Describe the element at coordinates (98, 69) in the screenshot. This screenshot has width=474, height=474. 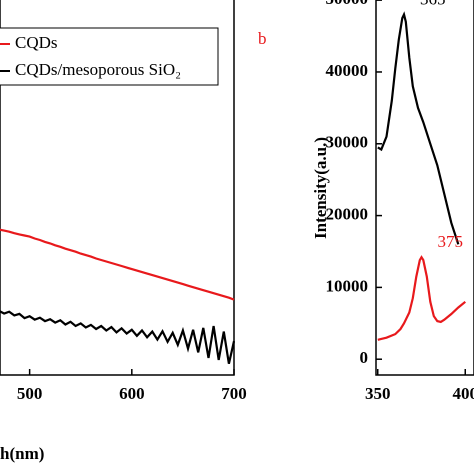
I see `legend-label: CQDs/mesoporous SiO₂` at that location.